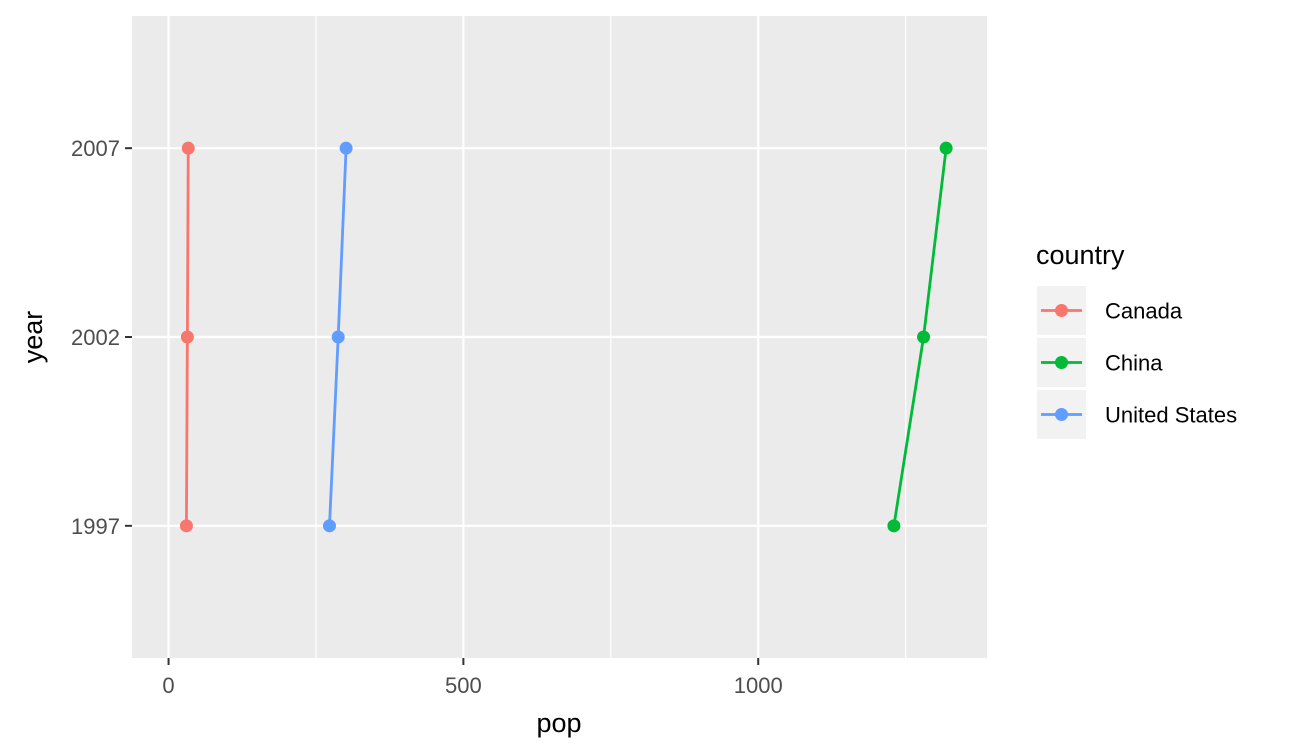  What do you see at coordinates (1061, 310) in the screenshot?
I see `legend-key-point-canada` at bounding box center [1061, 310].